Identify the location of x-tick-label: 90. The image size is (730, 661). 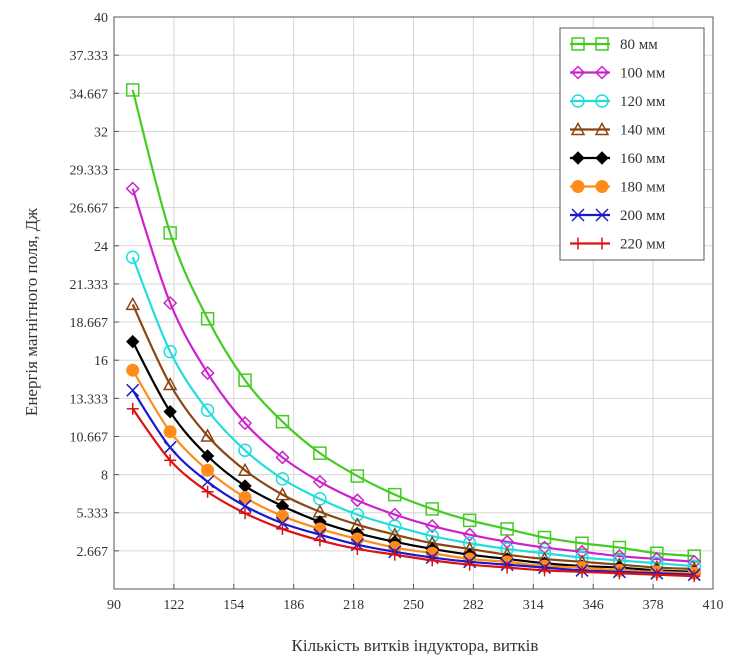
(114, 605).